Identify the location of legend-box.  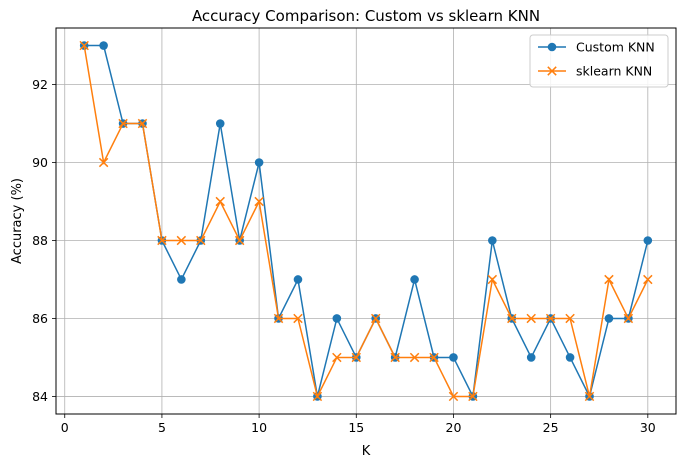
(599, 61).